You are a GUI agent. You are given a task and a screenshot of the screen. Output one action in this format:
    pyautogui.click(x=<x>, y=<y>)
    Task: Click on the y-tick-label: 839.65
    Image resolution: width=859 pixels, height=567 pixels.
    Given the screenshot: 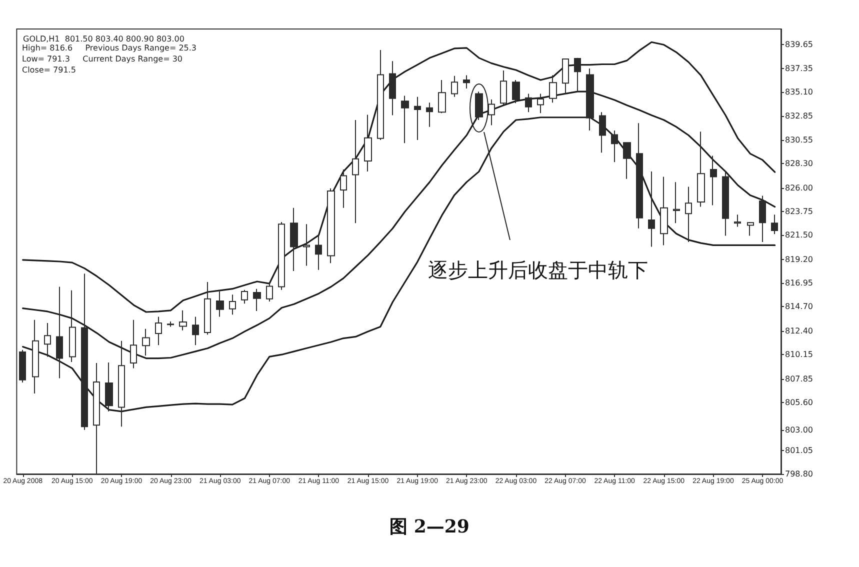 What is the action you would take?
    pyautogui.click(x=799, y=44)
    